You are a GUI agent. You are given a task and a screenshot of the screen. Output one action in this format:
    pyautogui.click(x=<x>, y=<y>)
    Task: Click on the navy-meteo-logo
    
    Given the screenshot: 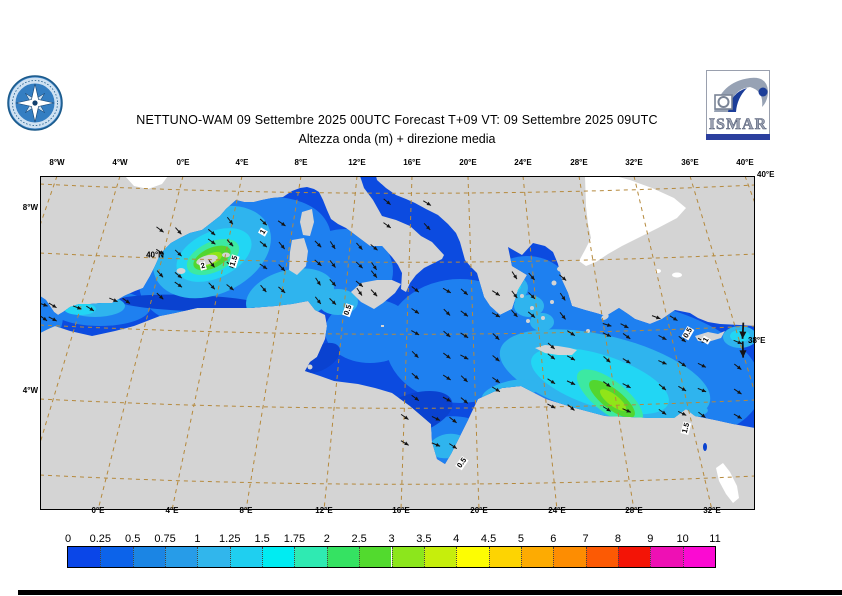 What is the action you would take?
    pyautogui.click(x=35, y=103)
    